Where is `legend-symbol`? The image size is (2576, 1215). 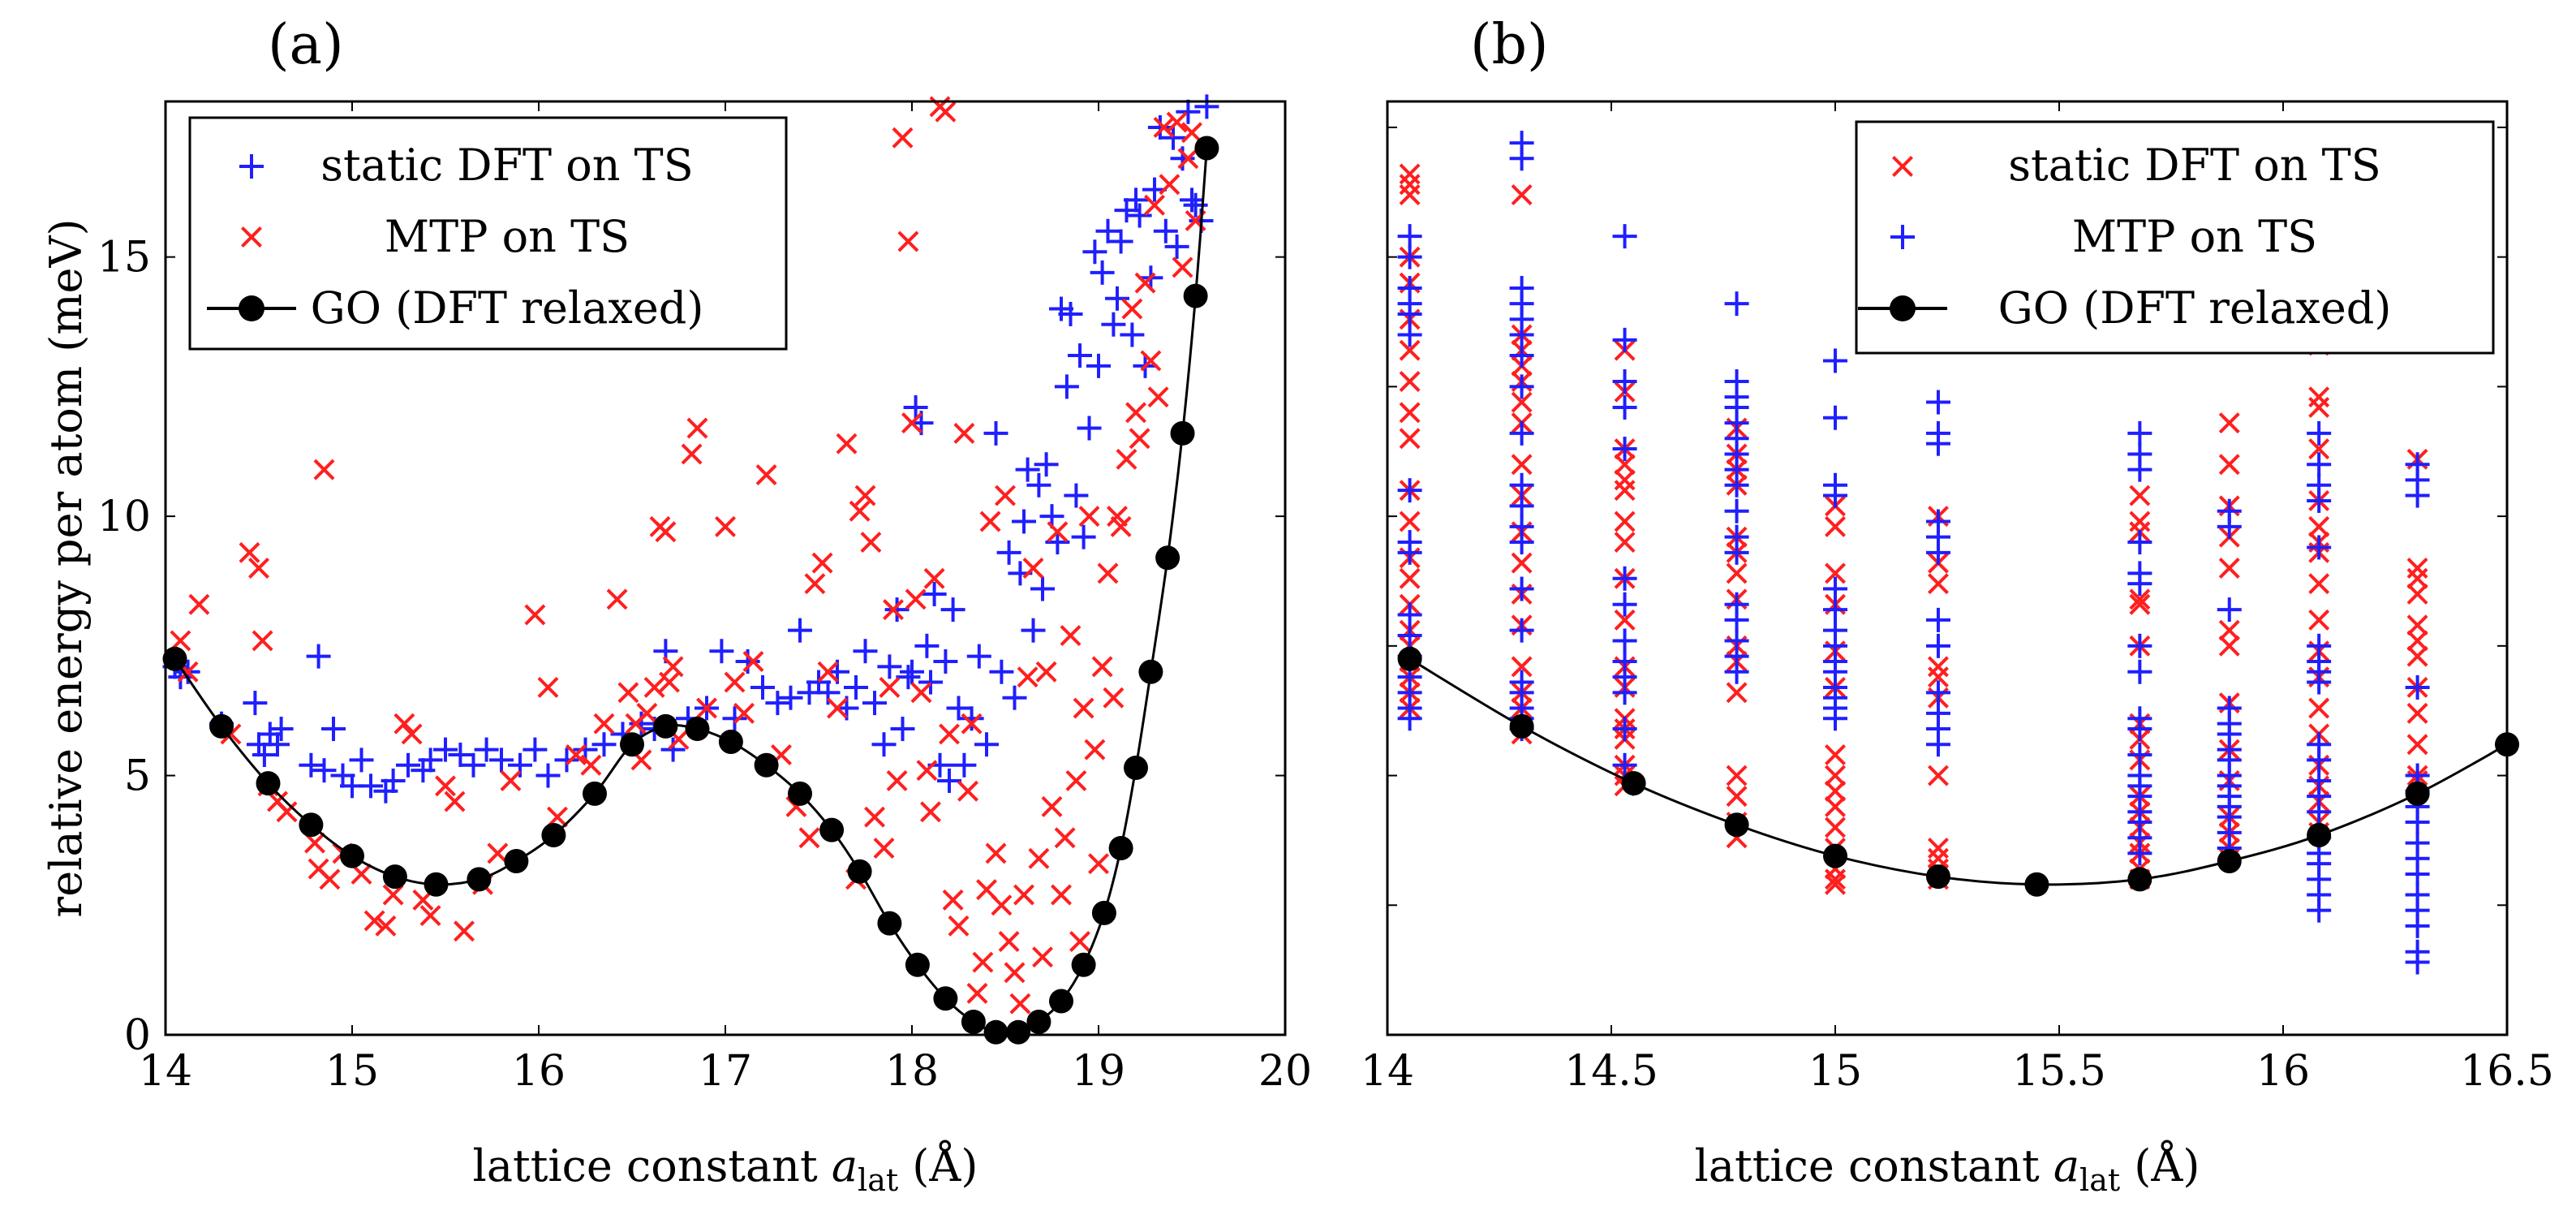 legend-symbol is located at coordinates (1903, 237).